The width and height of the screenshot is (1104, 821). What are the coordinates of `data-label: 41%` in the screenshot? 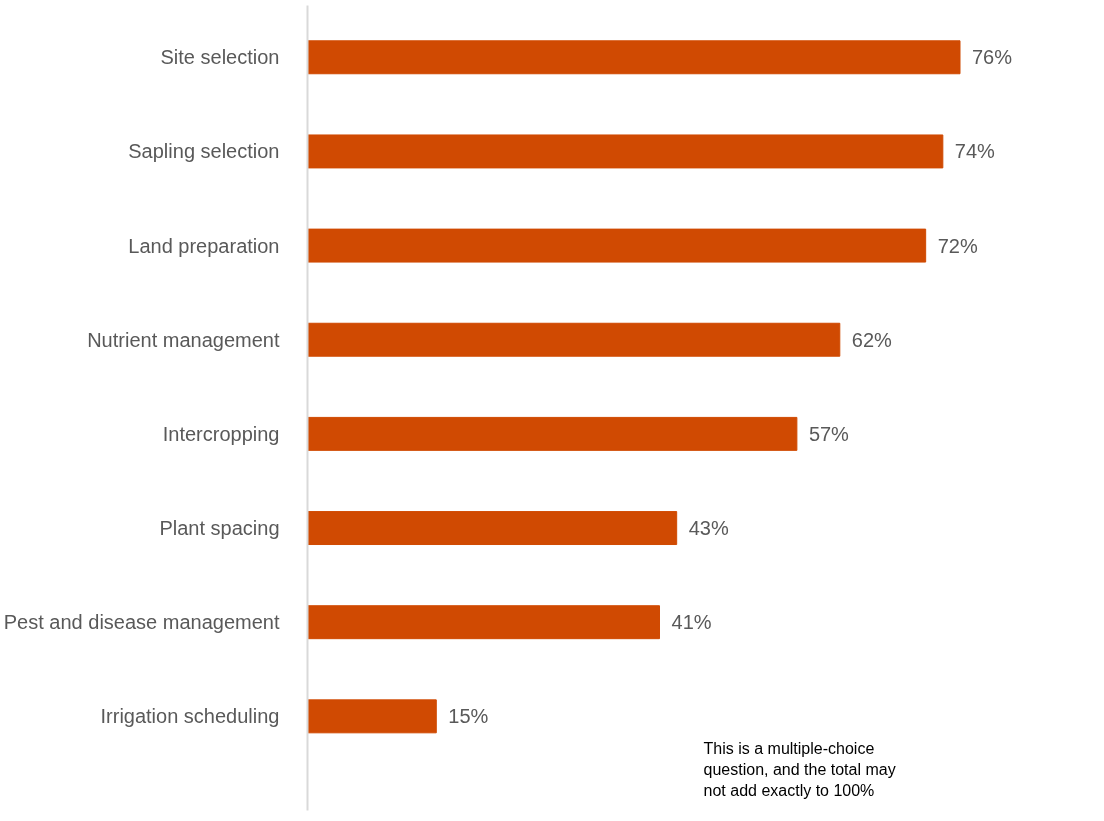 It's located at (691, 622).